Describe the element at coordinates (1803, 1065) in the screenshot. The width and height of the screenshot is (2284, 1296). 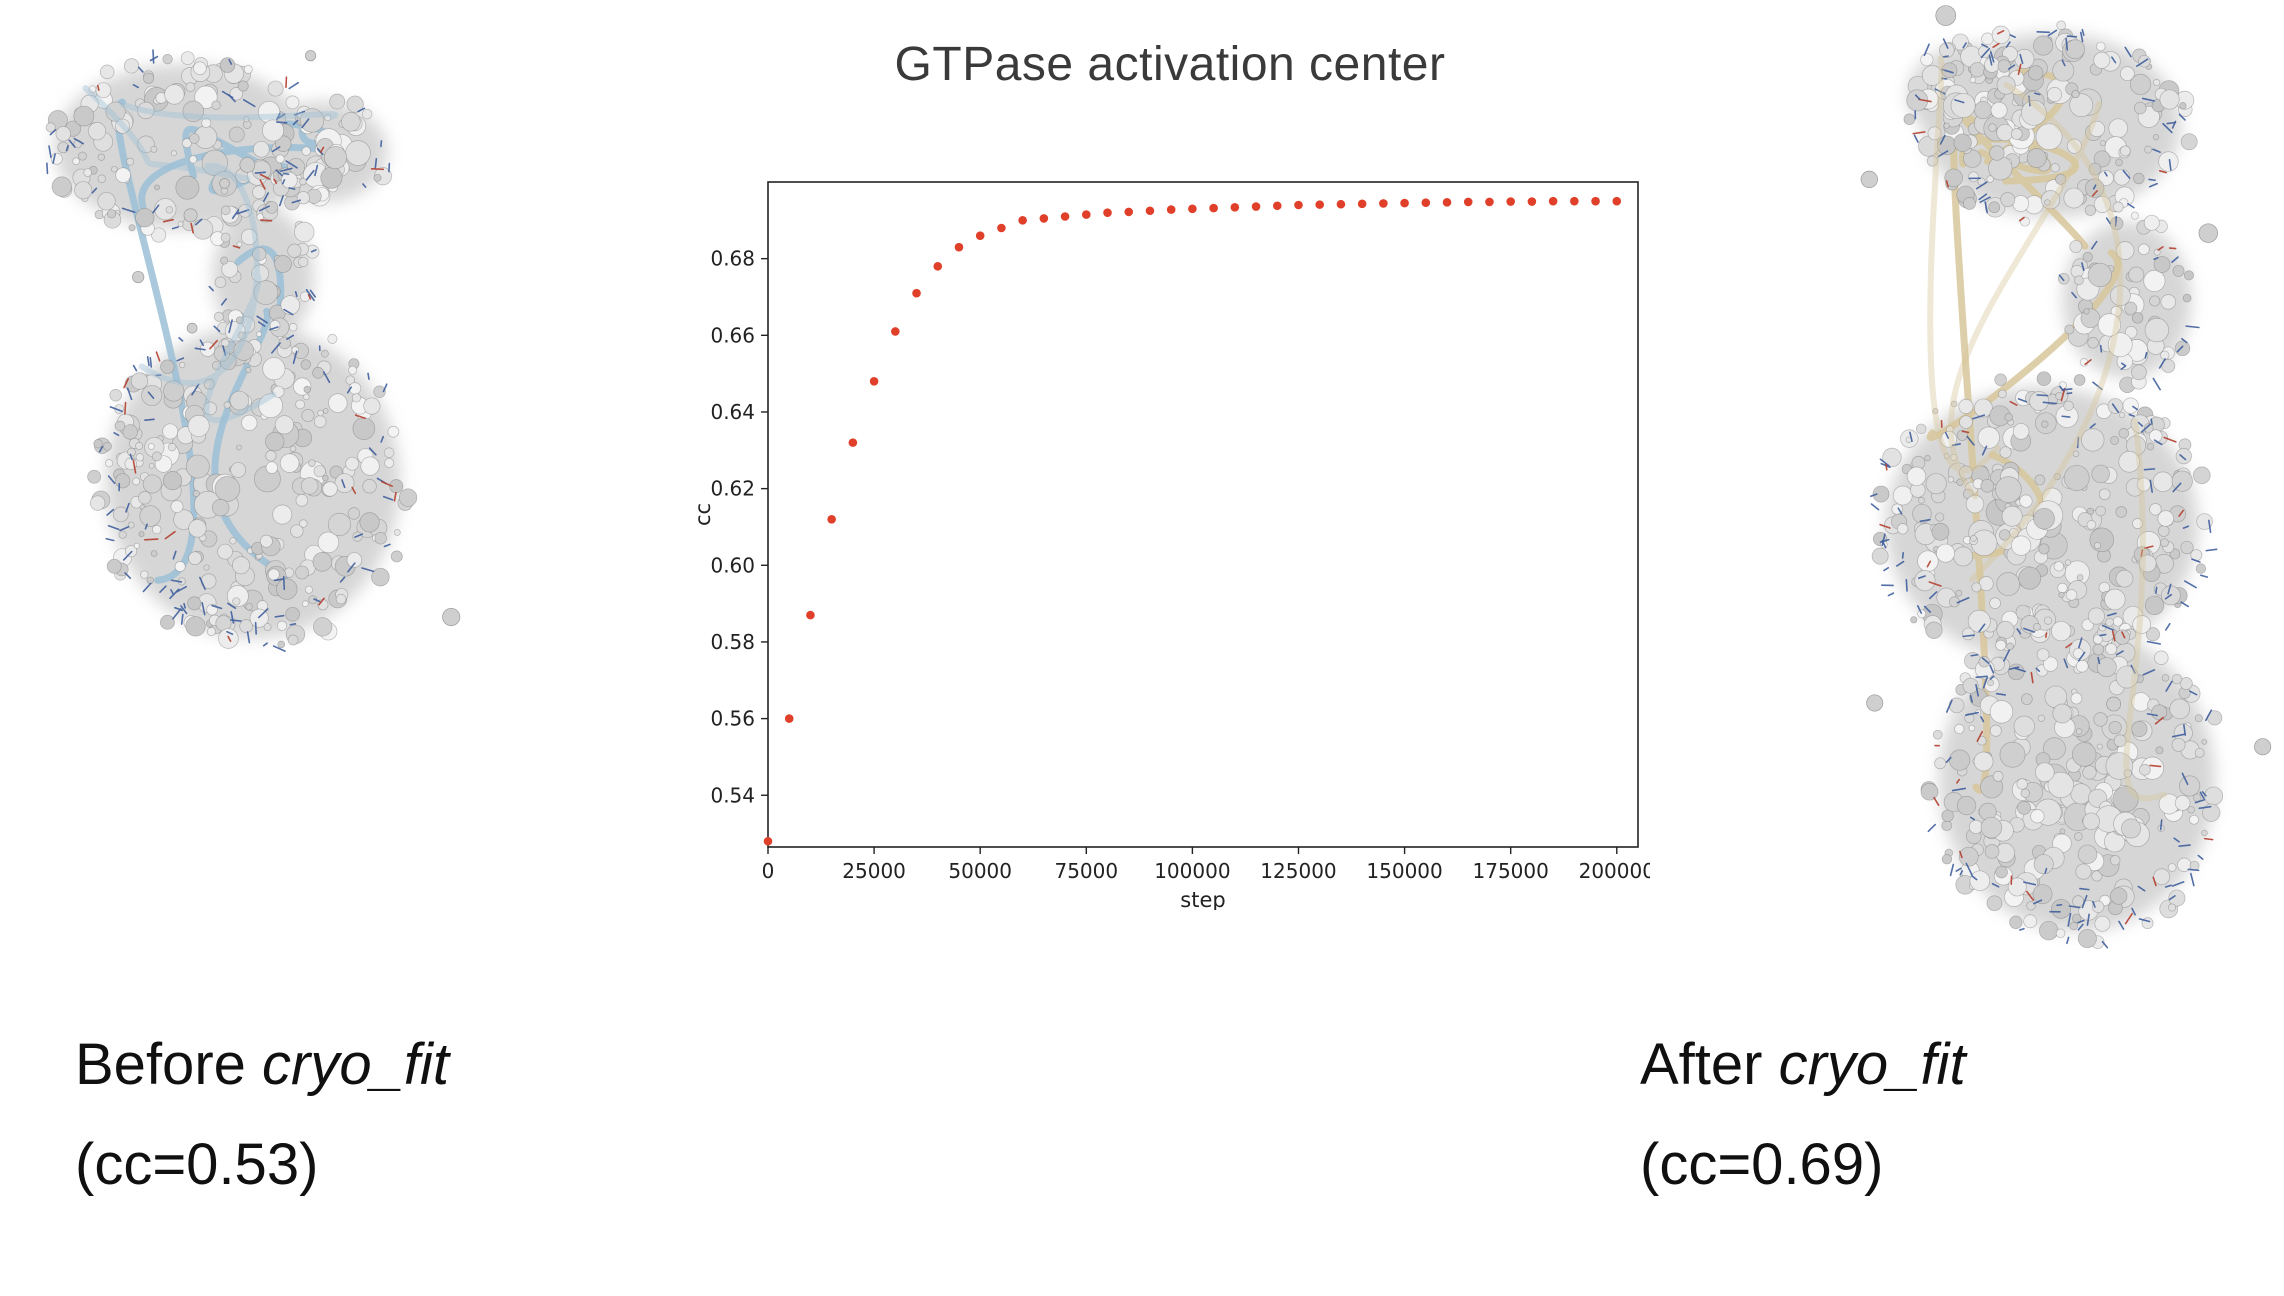
I see `caption-after-title: After cryo_fit` at that location.